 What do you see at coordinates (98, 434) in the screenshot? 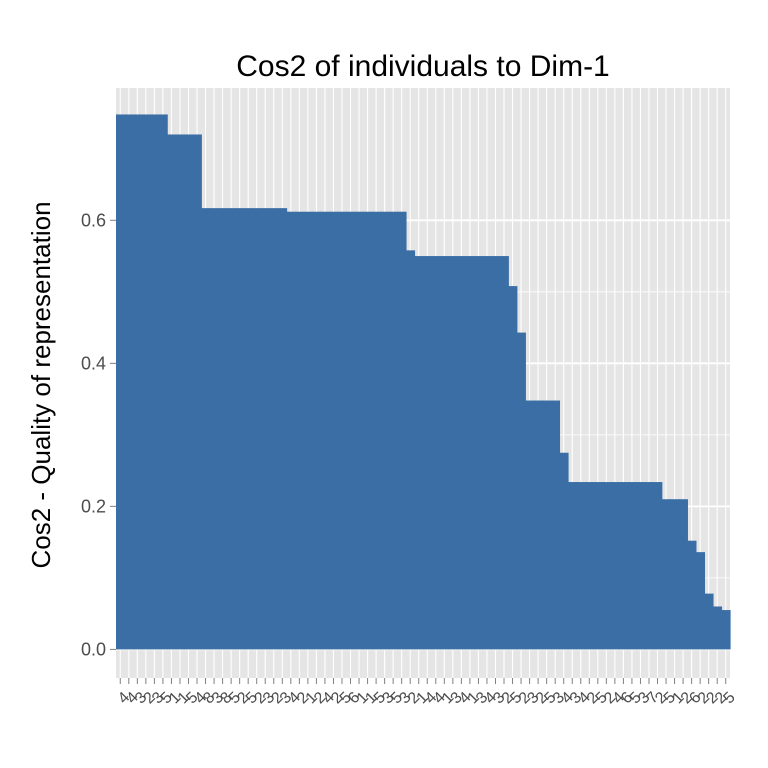
I see `y-axis-ticks: 0.0 0.2 0.4 0.6` at bounding box center [98, 434].